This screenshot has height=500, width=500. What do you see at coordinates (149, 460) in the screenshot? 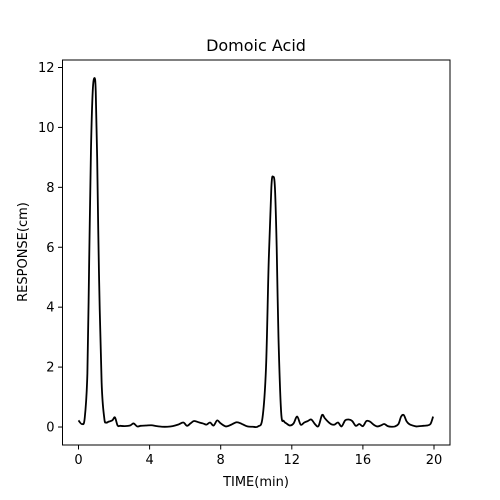
I see `x-tick-label: 4` at bounding box center [149, 460].